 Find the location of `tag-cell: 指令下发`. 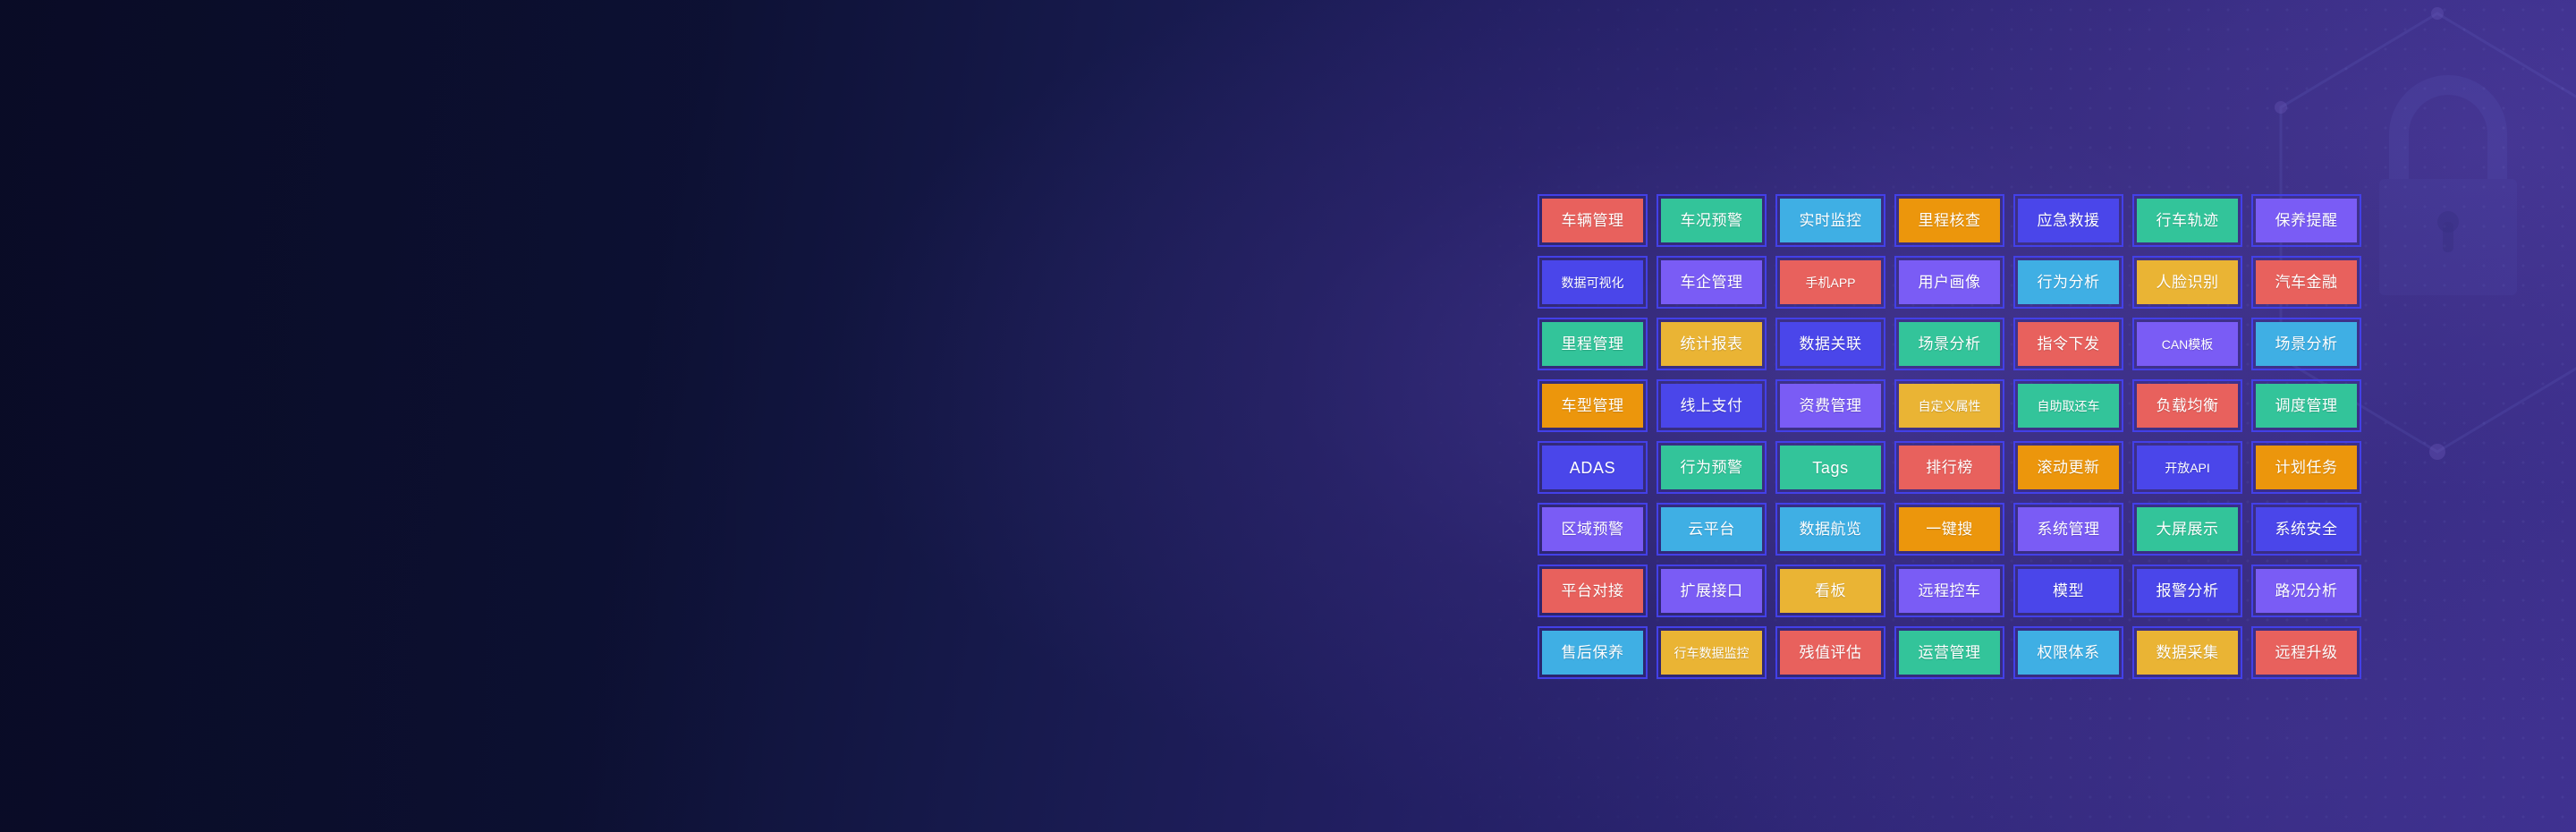

tag-cell: 指令下发 is located at coordinates (2068, 344).